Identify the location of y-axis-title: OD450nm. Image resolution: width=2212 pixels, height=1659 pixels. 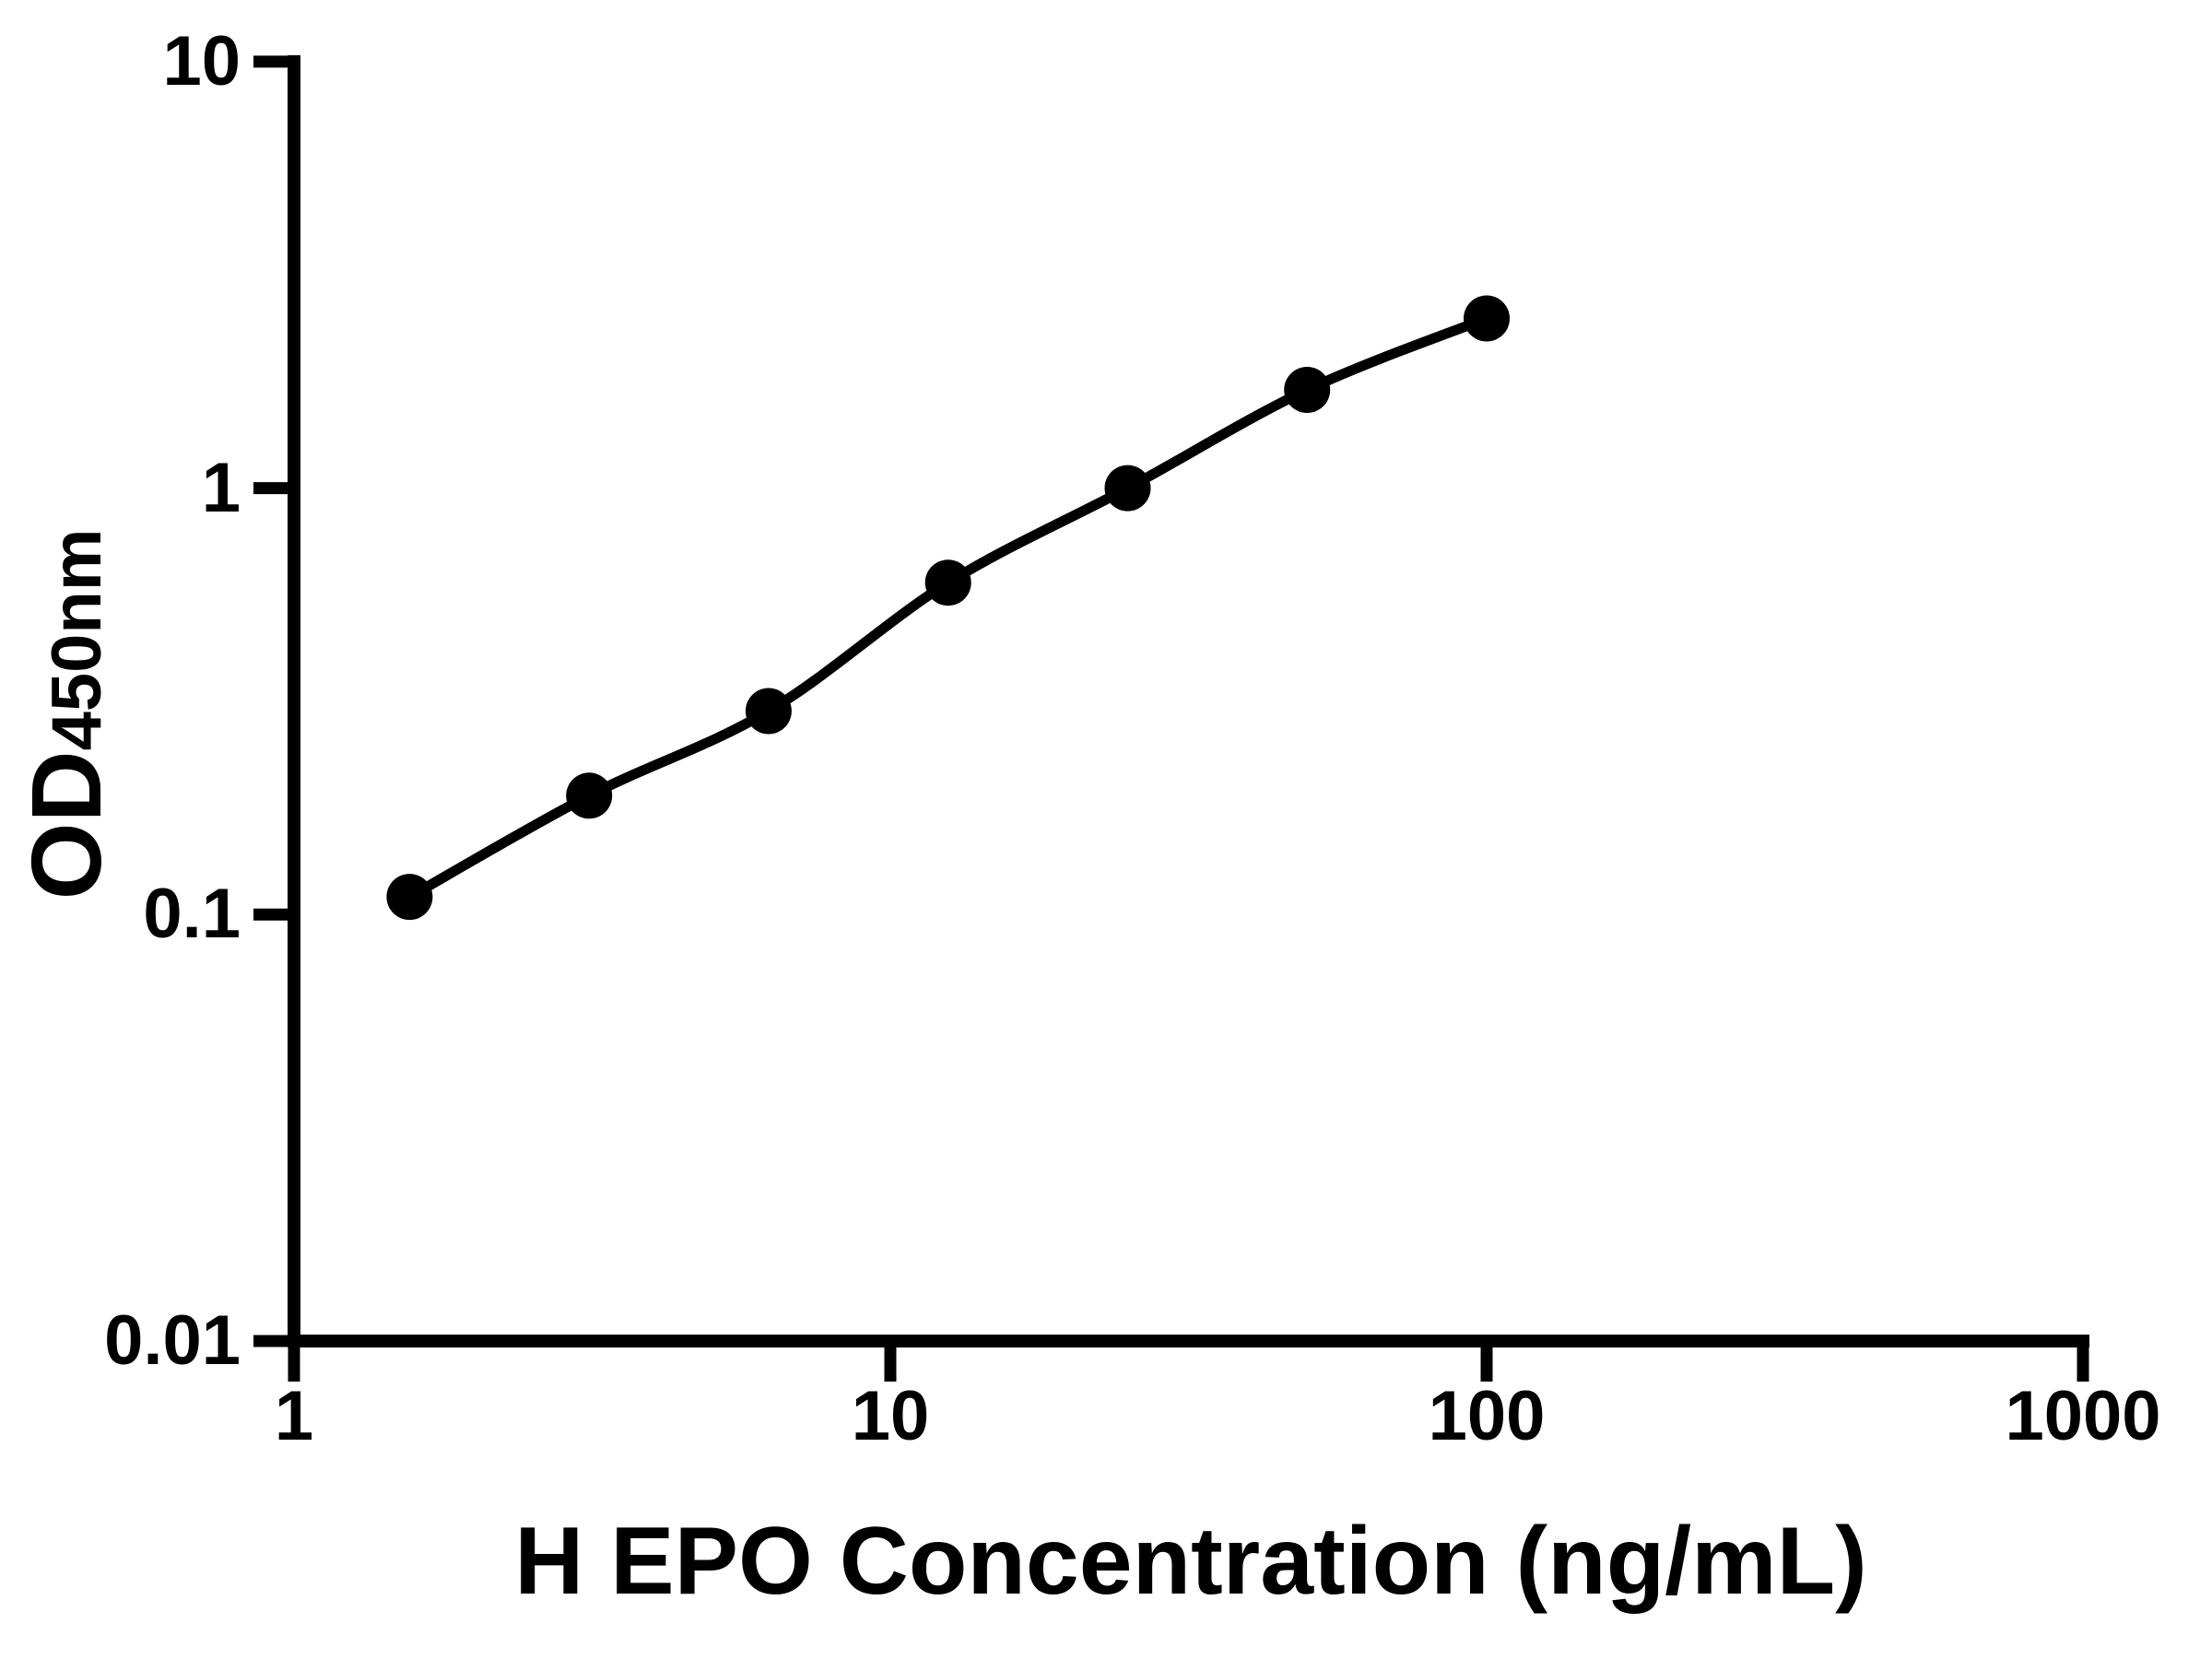
(66, 714).